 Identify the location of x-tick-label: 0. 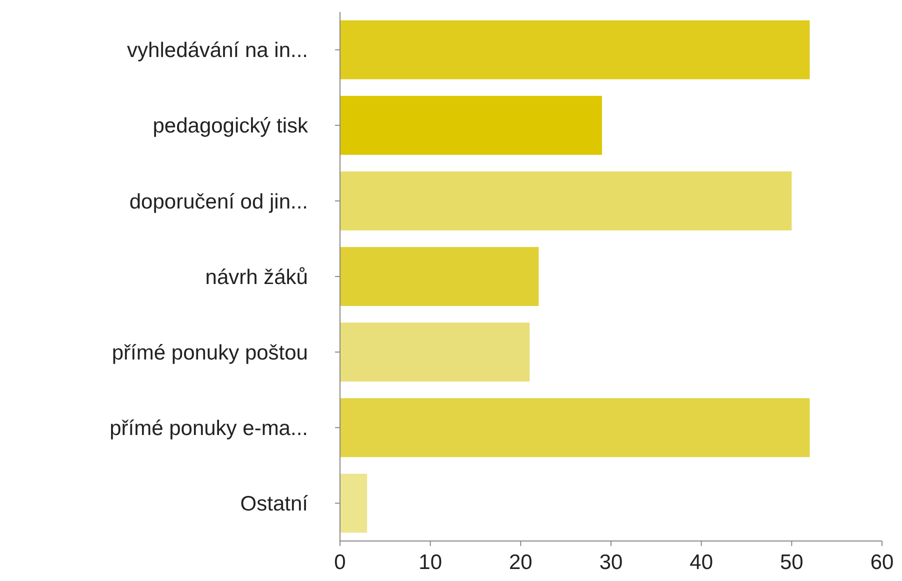
(340, 562).